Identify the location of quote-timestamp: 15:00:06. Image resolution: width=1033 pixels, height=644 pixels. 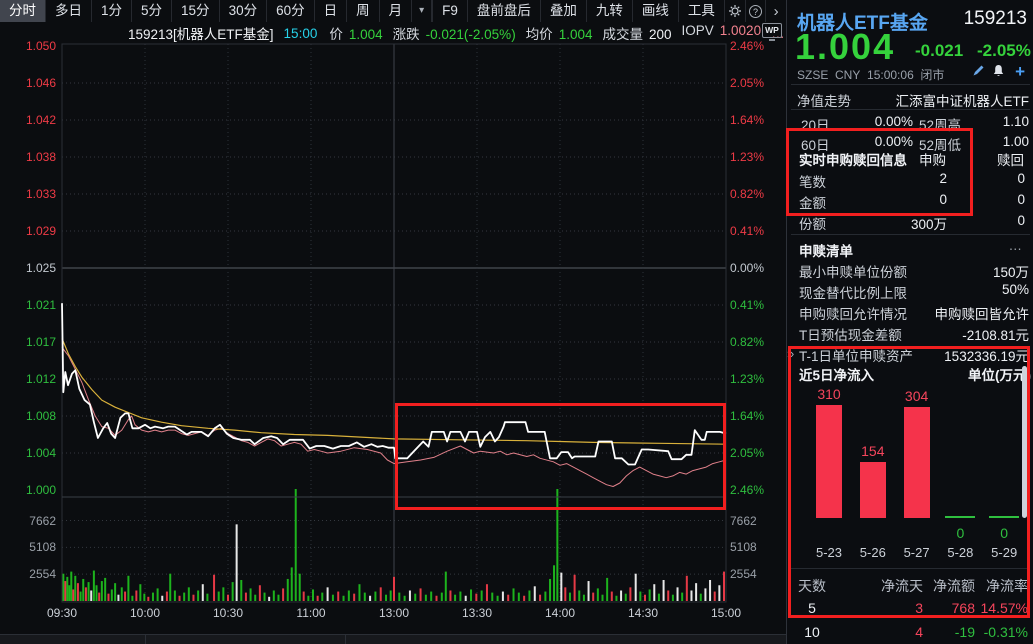
(890, 75).